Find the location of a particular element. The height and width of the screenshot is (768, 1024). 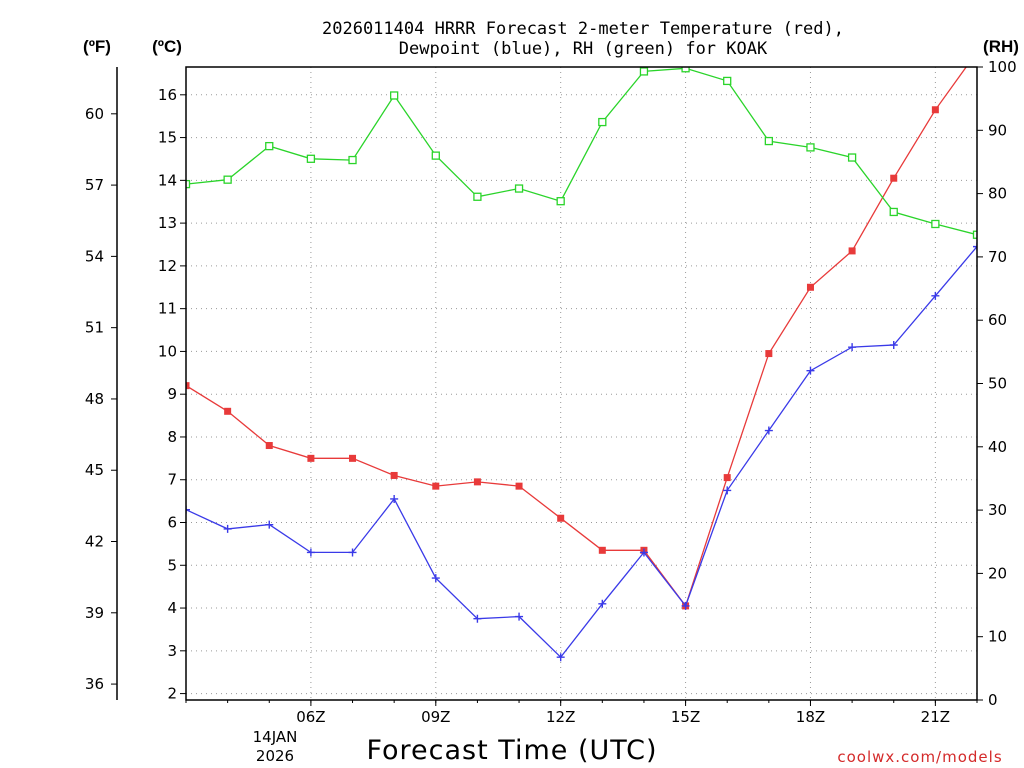

fahrenheit-unit-label: (ºF) is located at coordinates (97, 46).